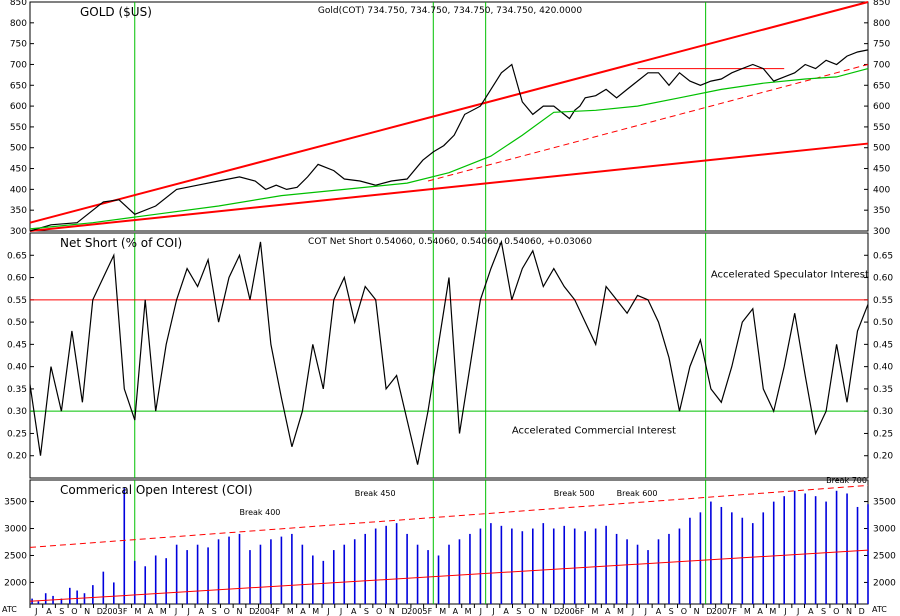 This screenshot has height=616, width=900. I want to click on y-tick-label-left: 500, so click(18, 149).